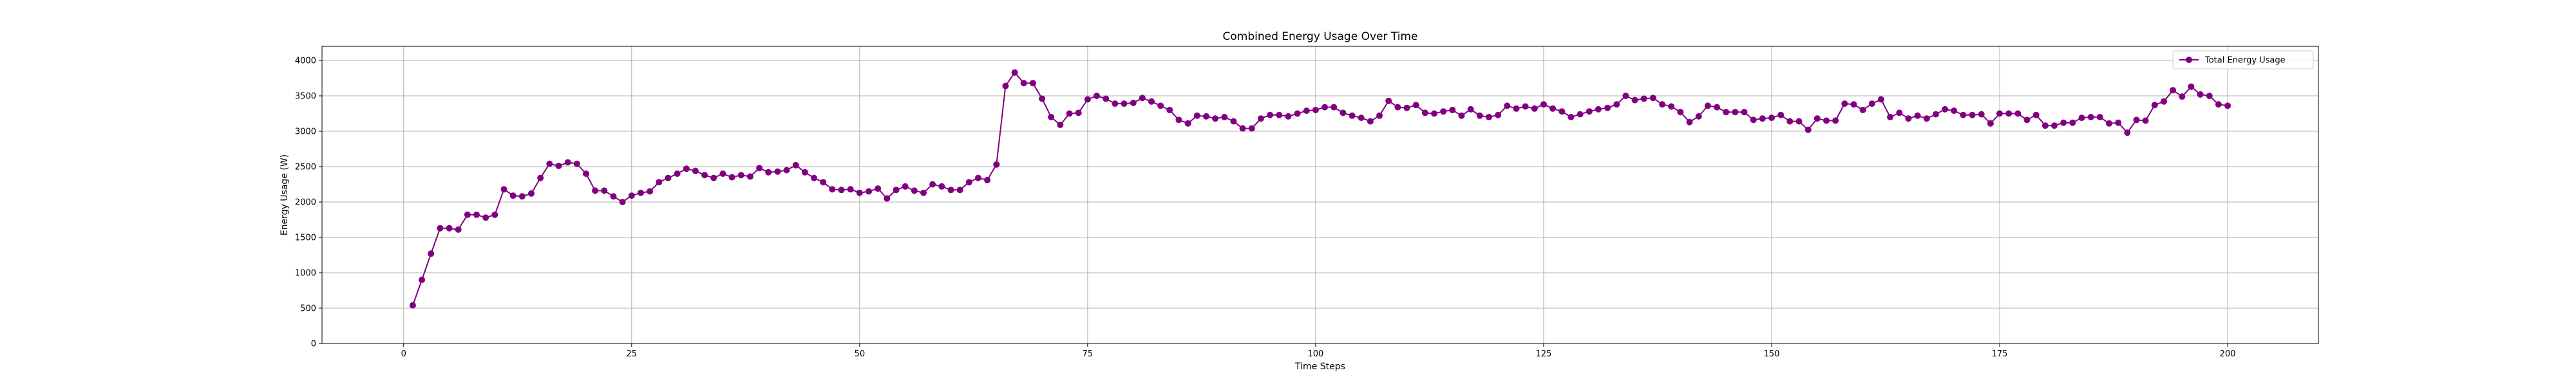 This screenshot has width=2576, height=386. What do you see at coordinates (305, 203) in the screenshot?
I see `y-tick-label: 2000` at bounding box center [305, 203].